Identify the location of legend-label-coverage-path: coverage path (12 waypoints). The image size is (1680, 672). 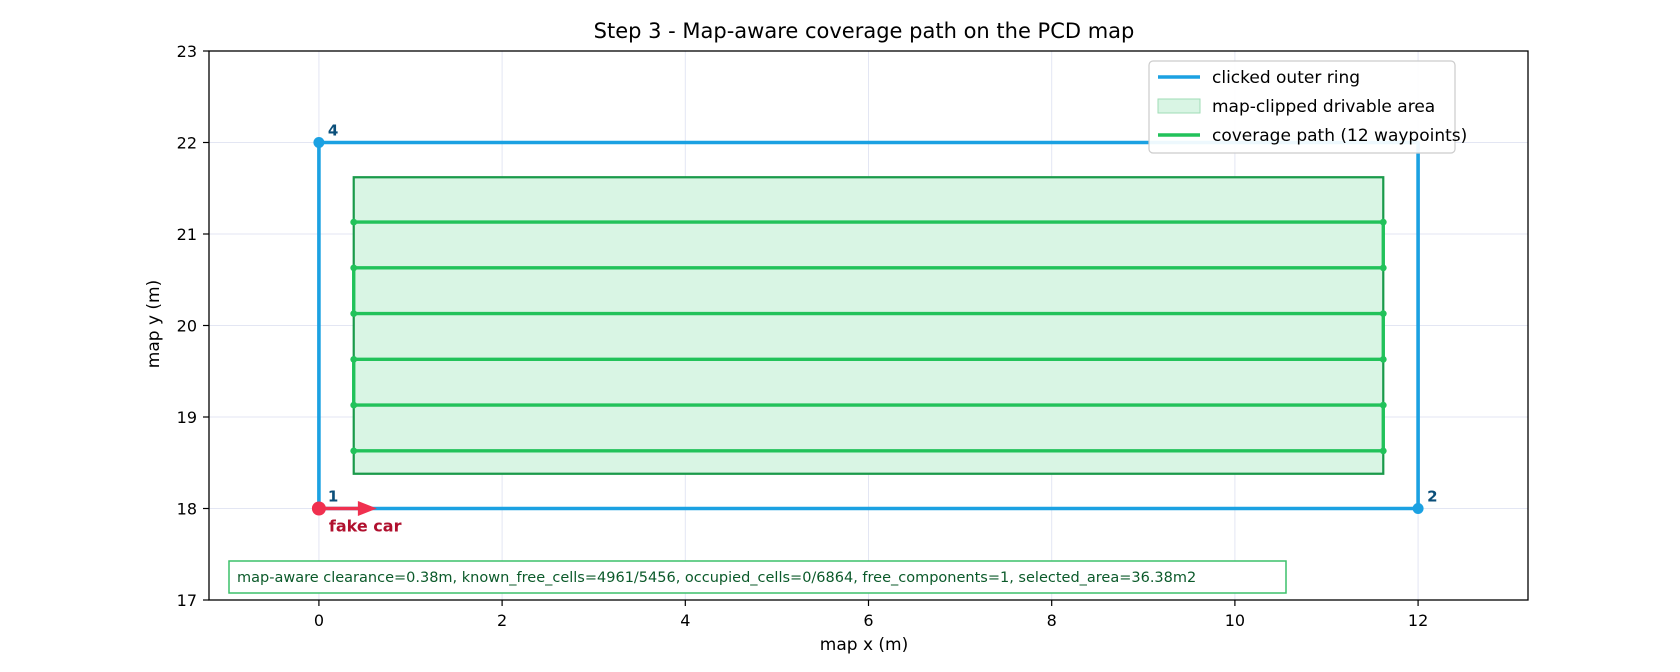
(1339, 136).